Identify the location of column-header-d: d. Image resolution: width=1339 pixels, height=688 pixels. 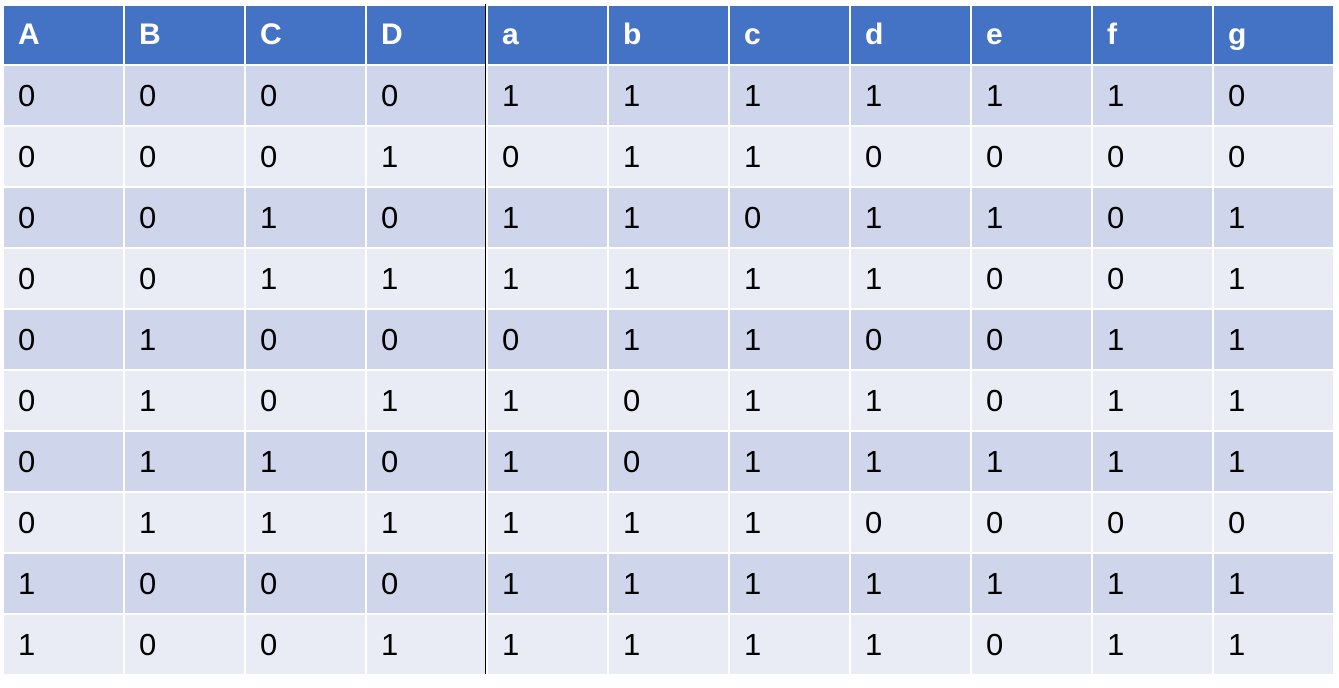
(910, 35).